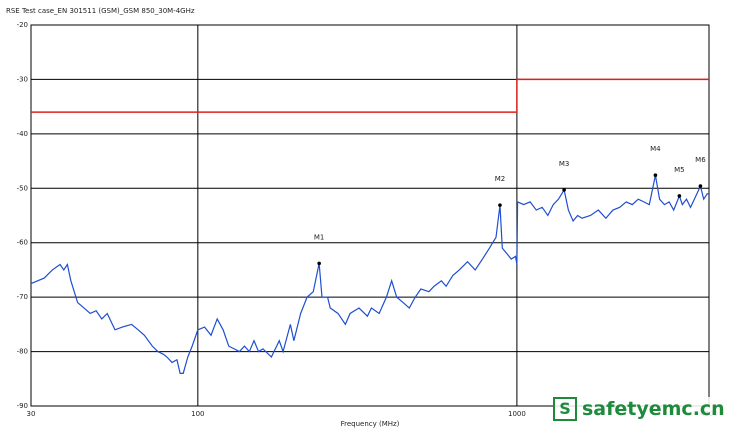  I want to click on x-tick-label: 30, so click(31, 414).